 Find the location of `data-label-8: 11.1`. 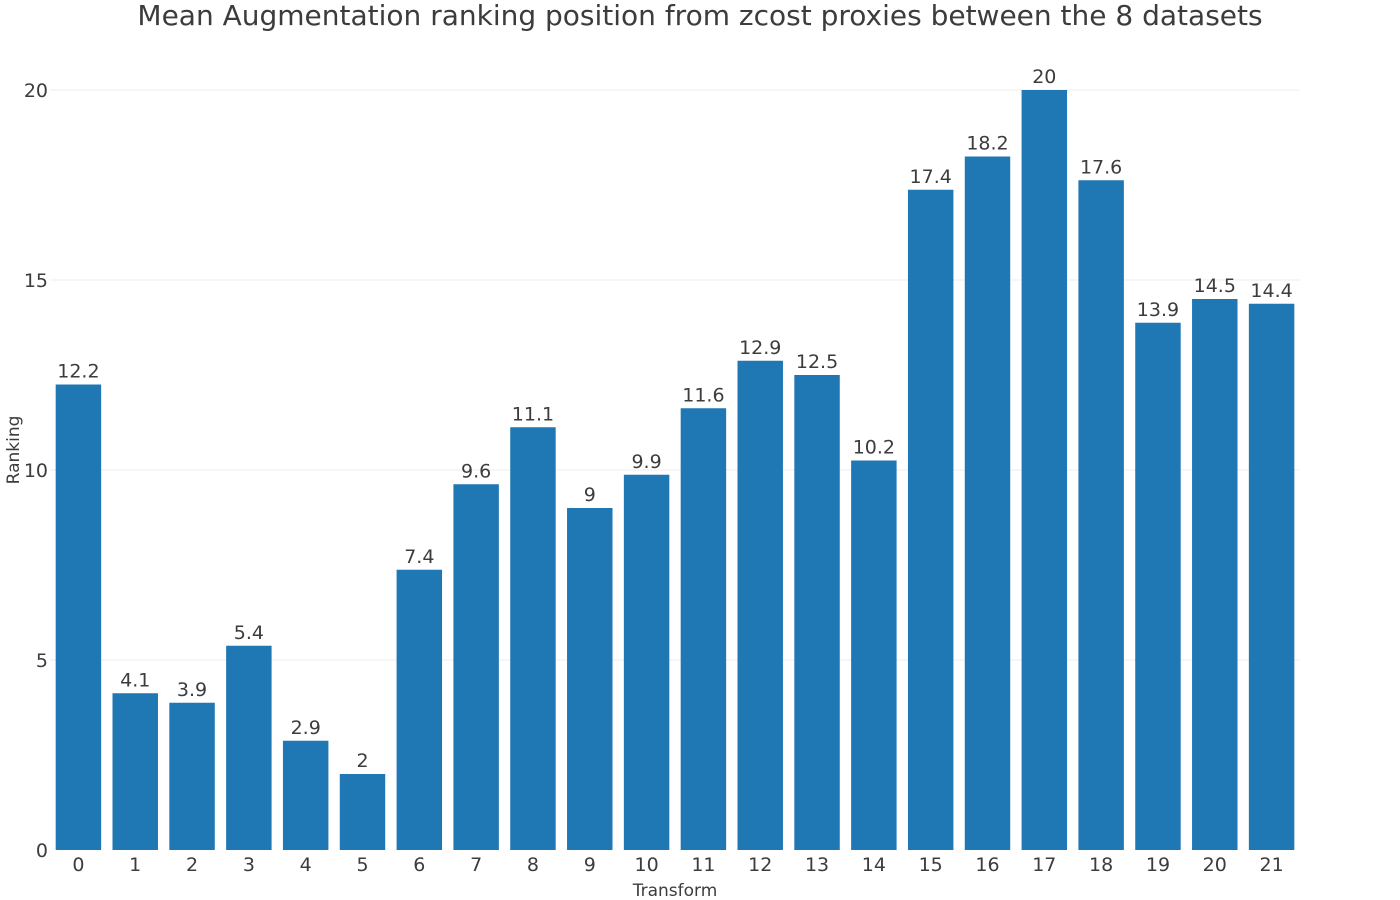

data-label-8: 11.1 is located at coordinates (533, 414).